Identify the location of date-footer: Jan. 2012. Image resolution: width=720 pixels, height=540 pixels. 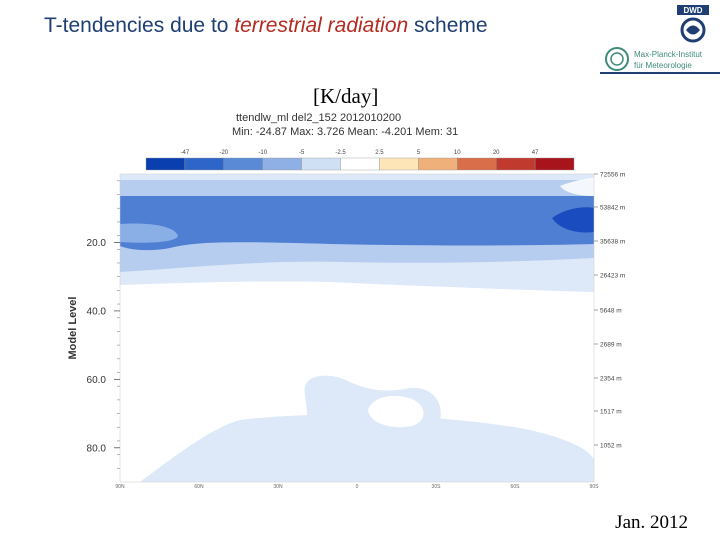
(651, 522).